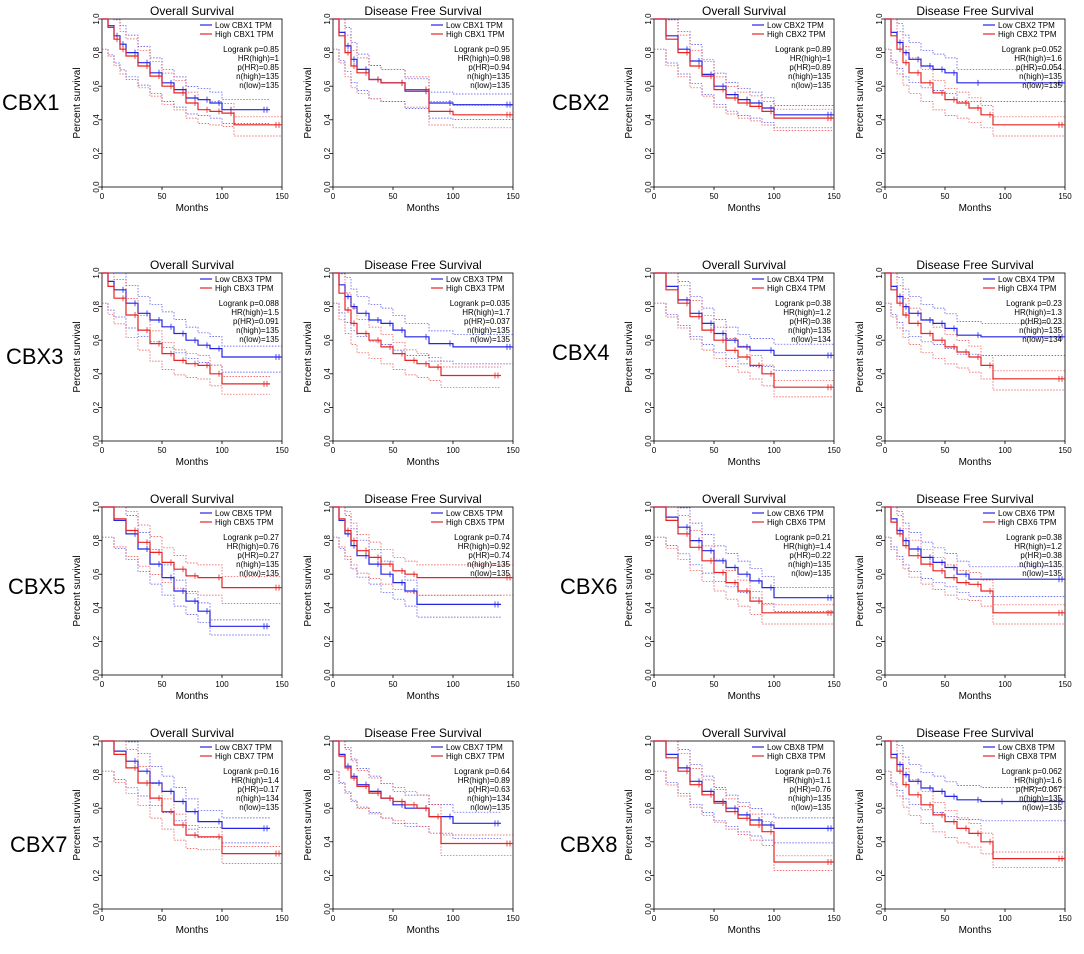  Describe the element at coordinates (489, 67) in the screenshot. I see `stat-line: p(HR)=0.94` at that location.